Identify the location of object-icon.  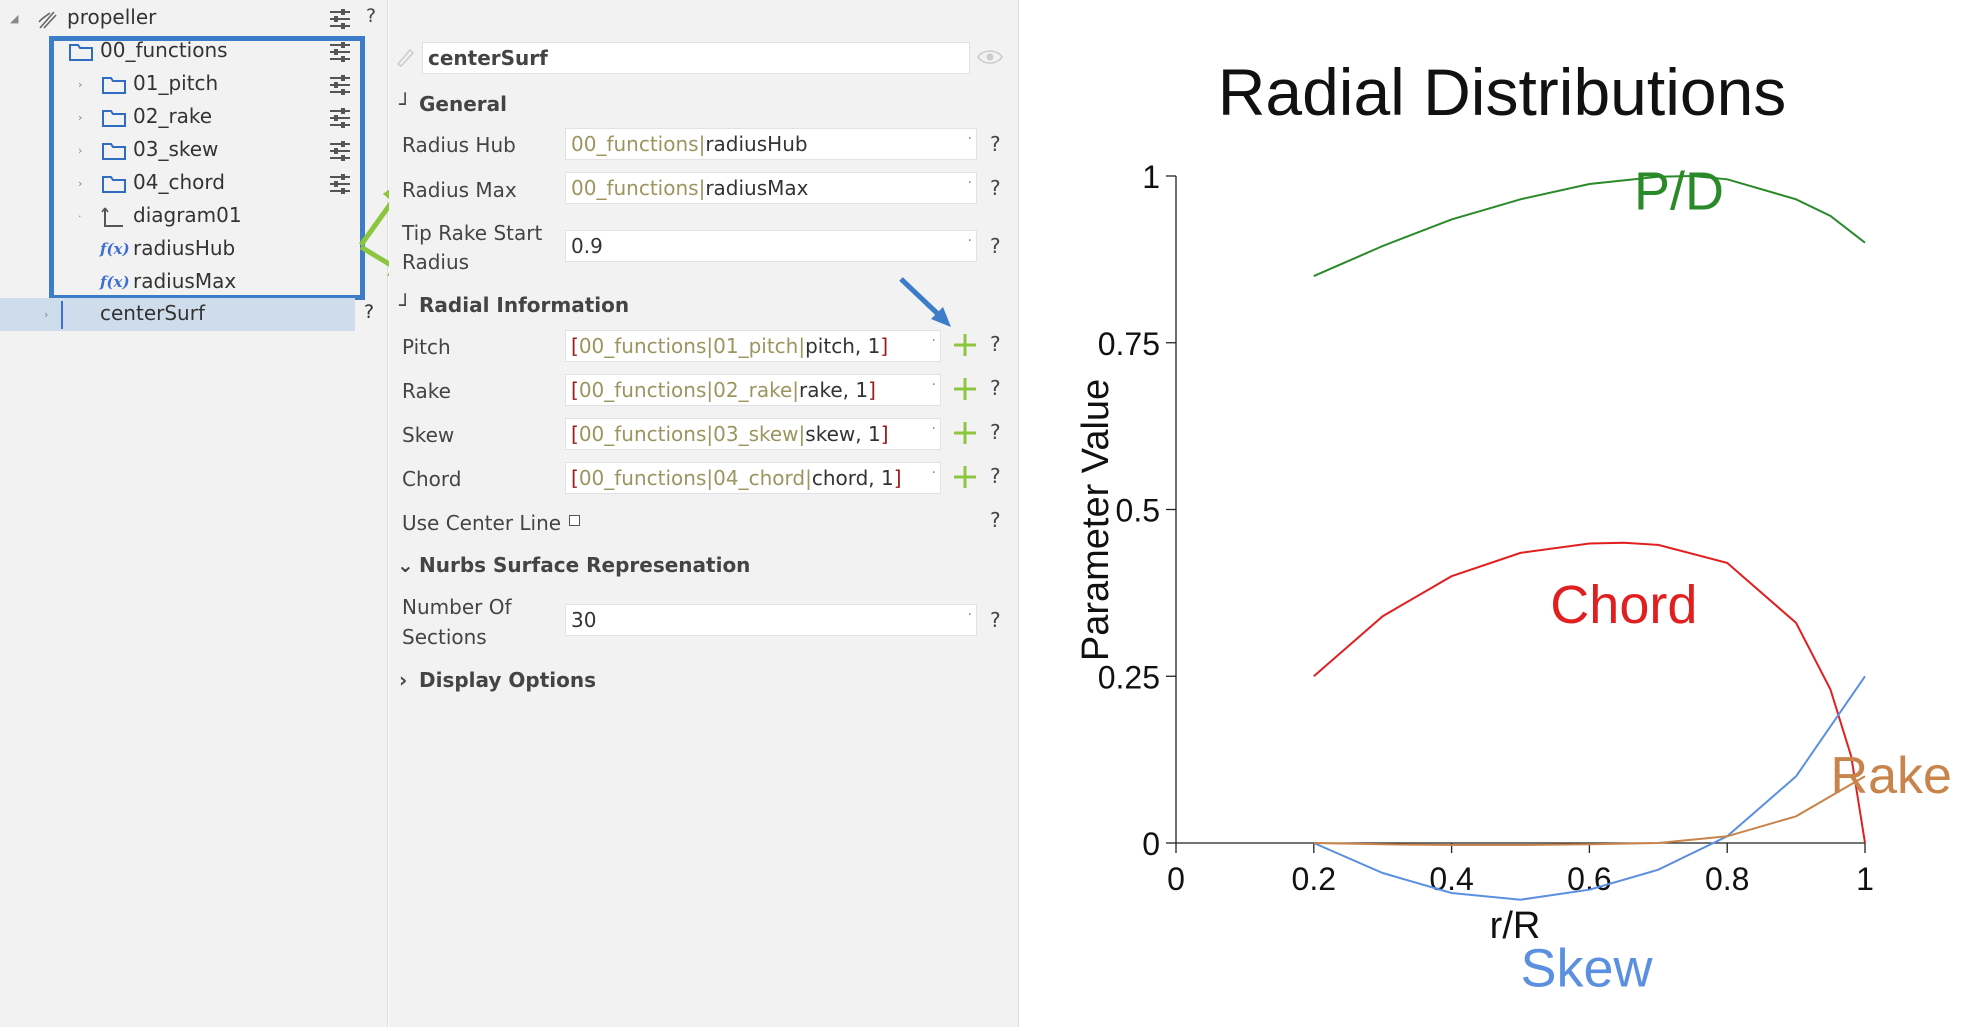
(405, 59).